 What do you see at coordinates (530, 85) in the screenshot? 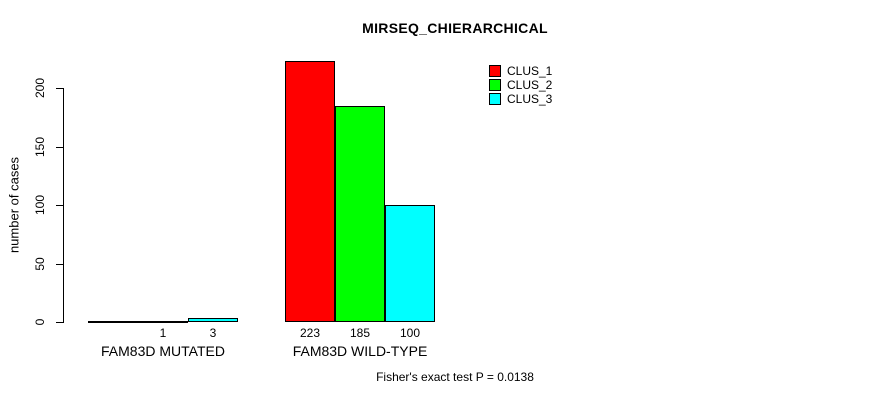
I see `legend-label-clus-2: CLUS_2` at bounding box center [530, 85].